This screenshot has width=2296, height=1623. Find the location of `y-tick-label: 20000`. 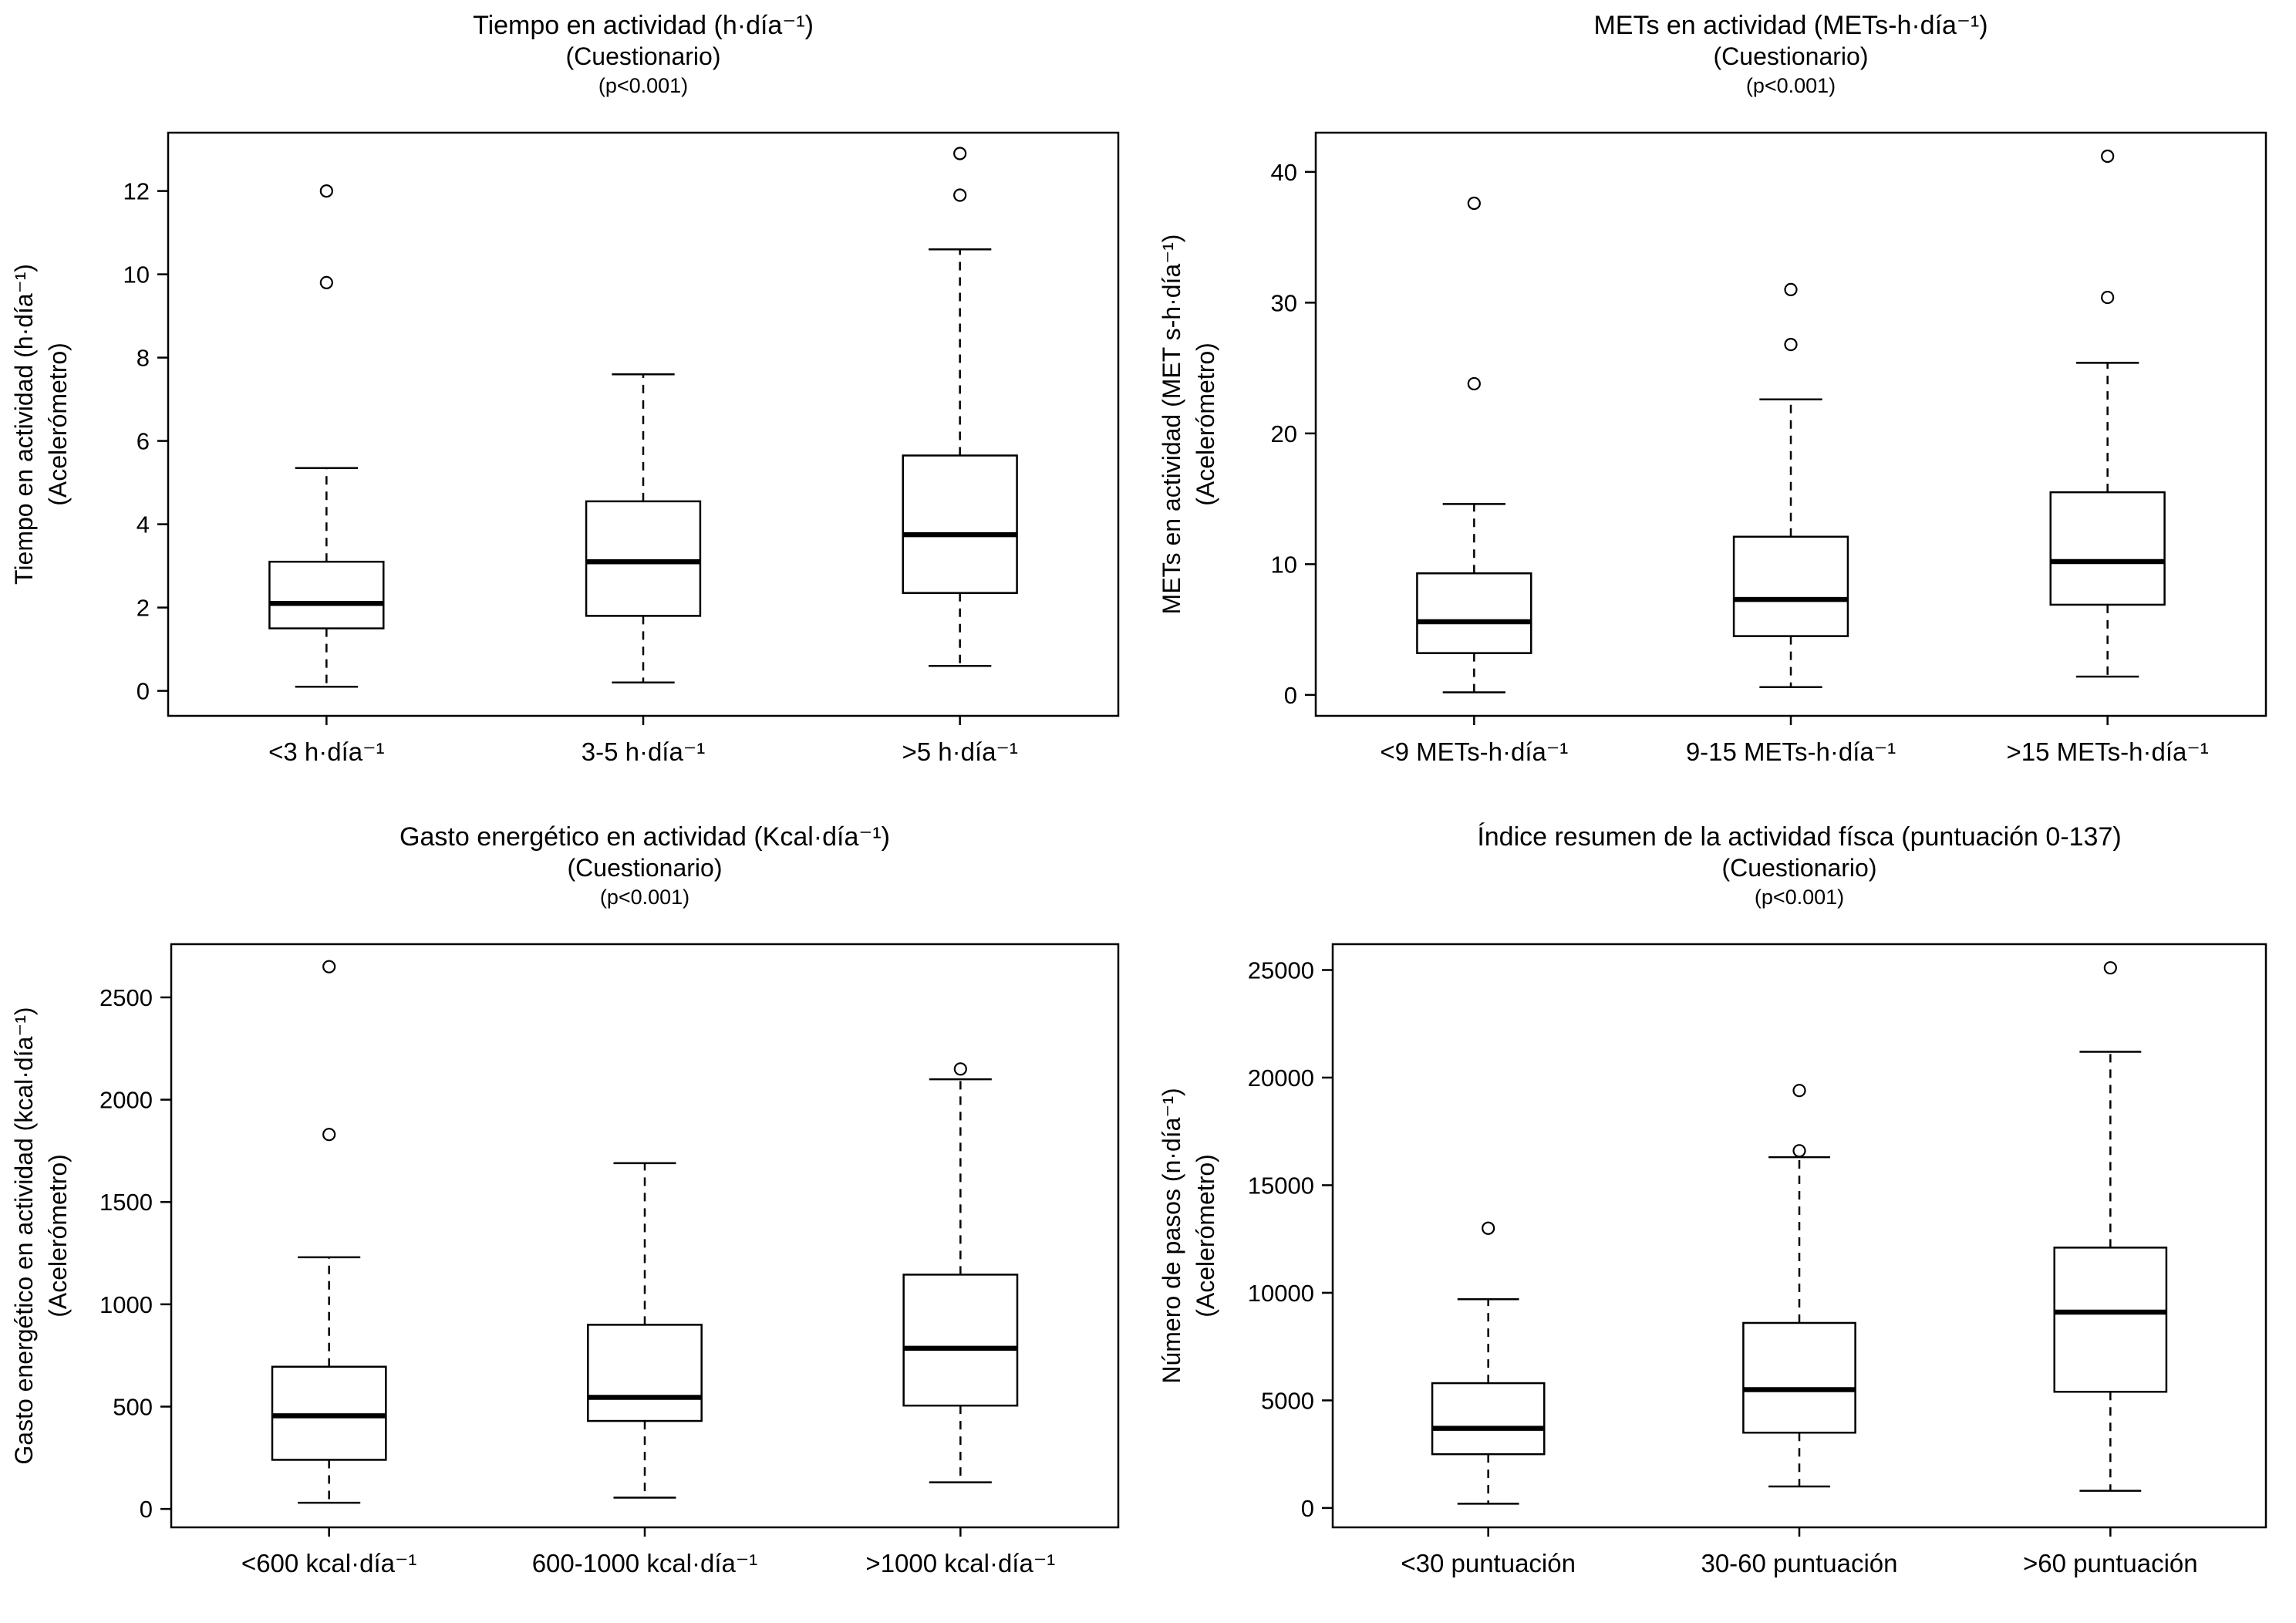

y-tick-label: 20000 is located at coordinates (1281, 1078).